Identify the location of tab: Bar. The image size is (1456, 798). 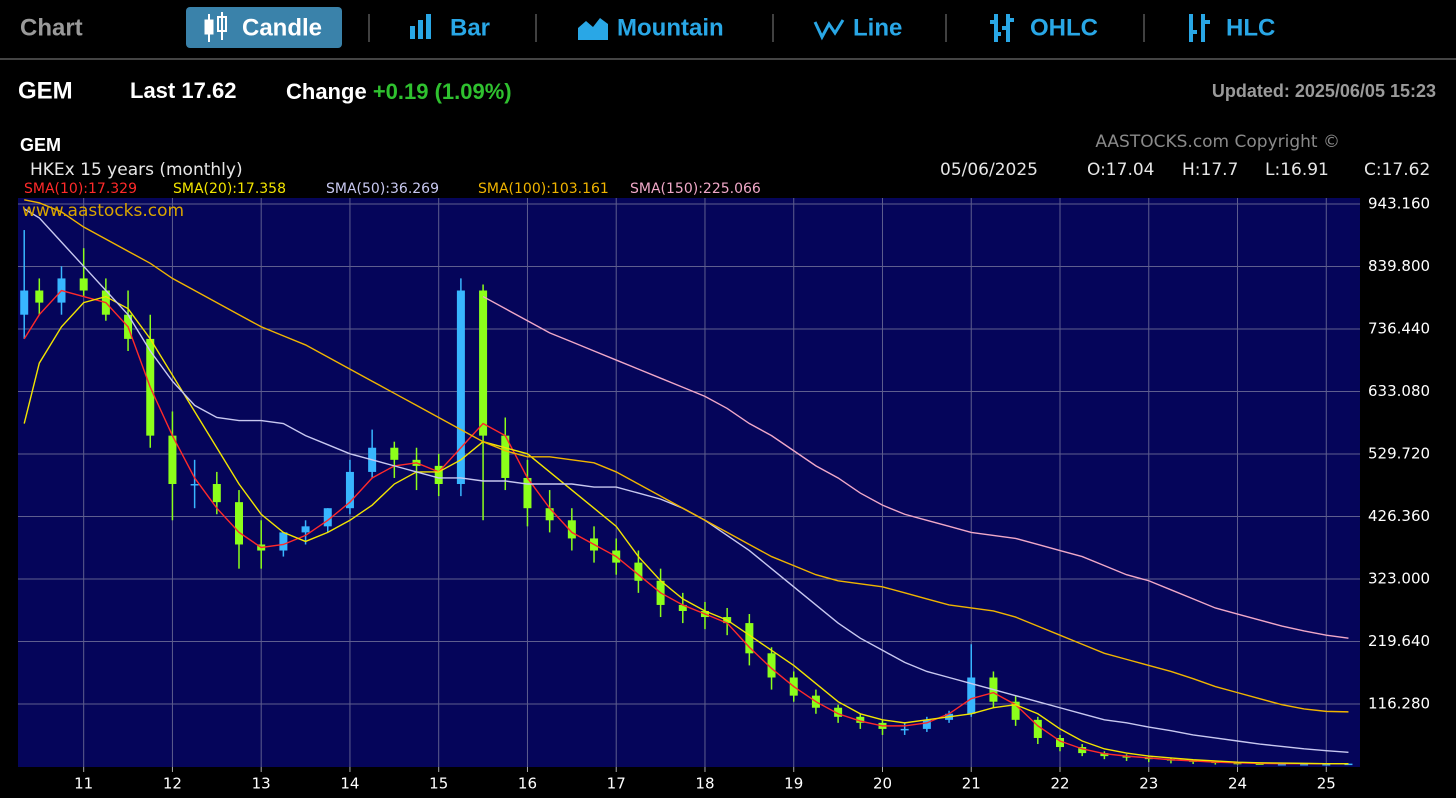
(470, 27).